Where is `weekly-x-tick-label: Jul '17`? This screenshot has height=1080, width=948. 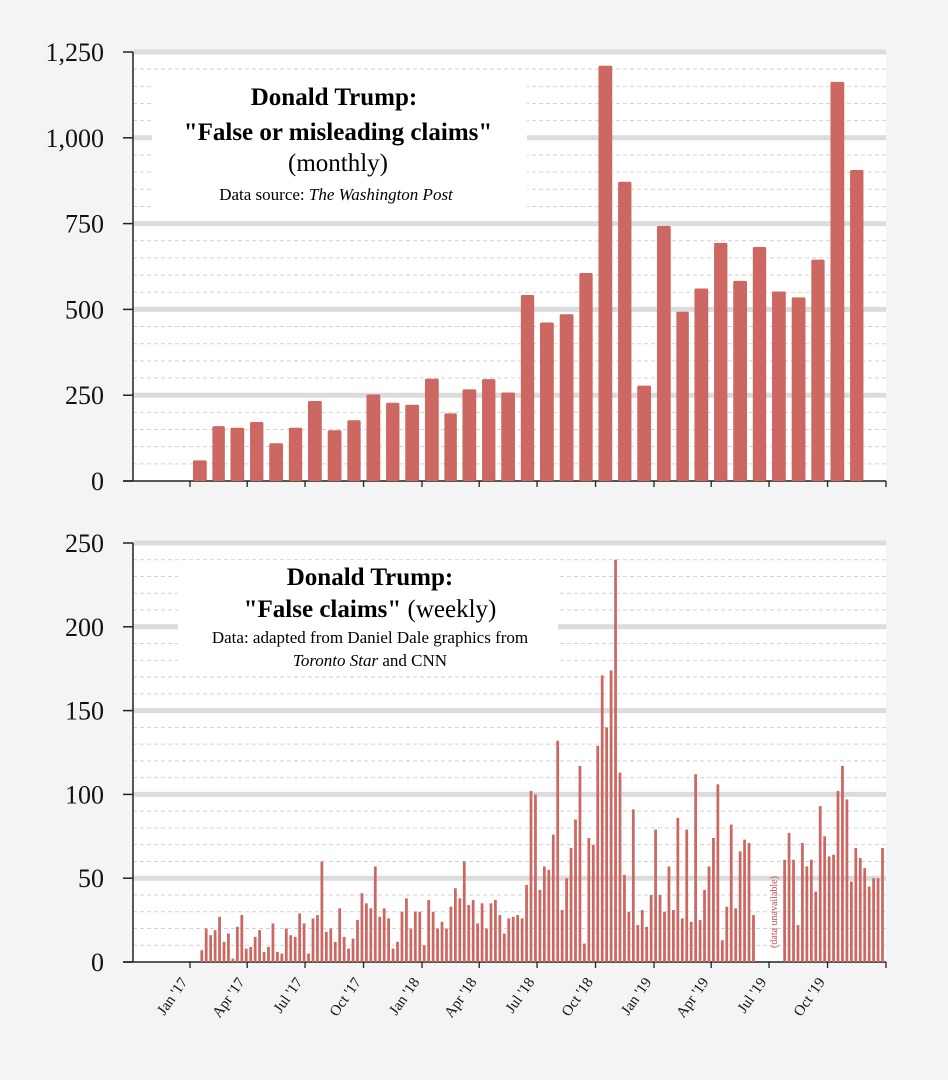
weekly-x-tick-label: Jul '17 is located at coordinates (289, 995).